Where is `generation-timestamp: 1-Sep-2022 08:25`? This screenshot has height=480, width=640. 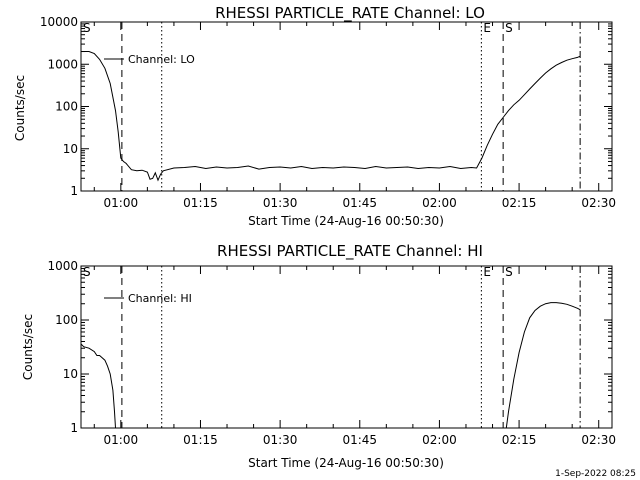
generation-timestamp: 1-Sep-2022 08:25 is located at coordinates (595, 474).